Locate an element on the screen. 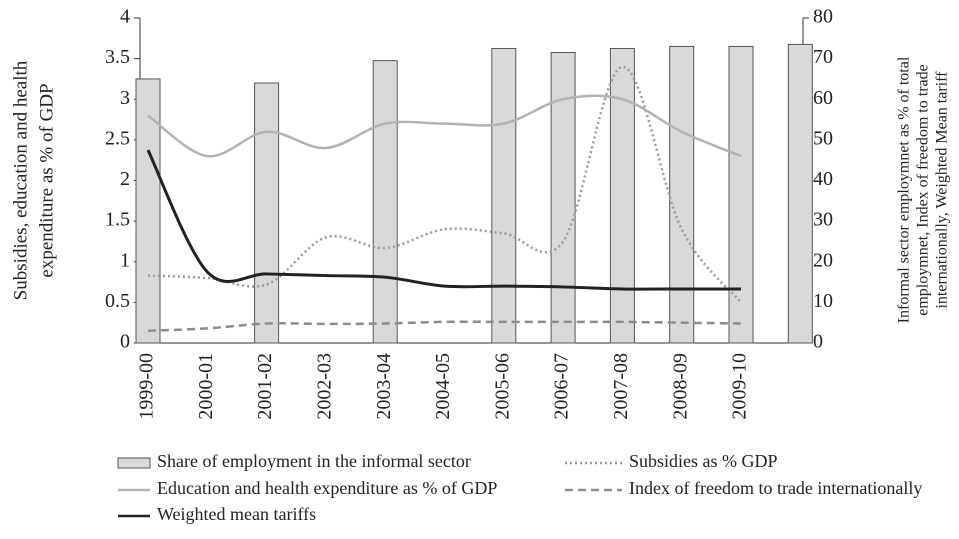 This screenshot has height=539, width=959. y-tick-label: 3 is located at coordinates (125, 98).